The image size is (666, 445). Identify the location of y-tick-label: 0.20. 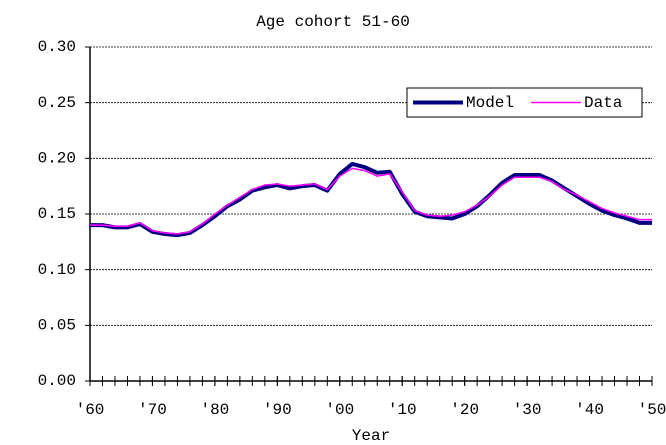
(57, 159).